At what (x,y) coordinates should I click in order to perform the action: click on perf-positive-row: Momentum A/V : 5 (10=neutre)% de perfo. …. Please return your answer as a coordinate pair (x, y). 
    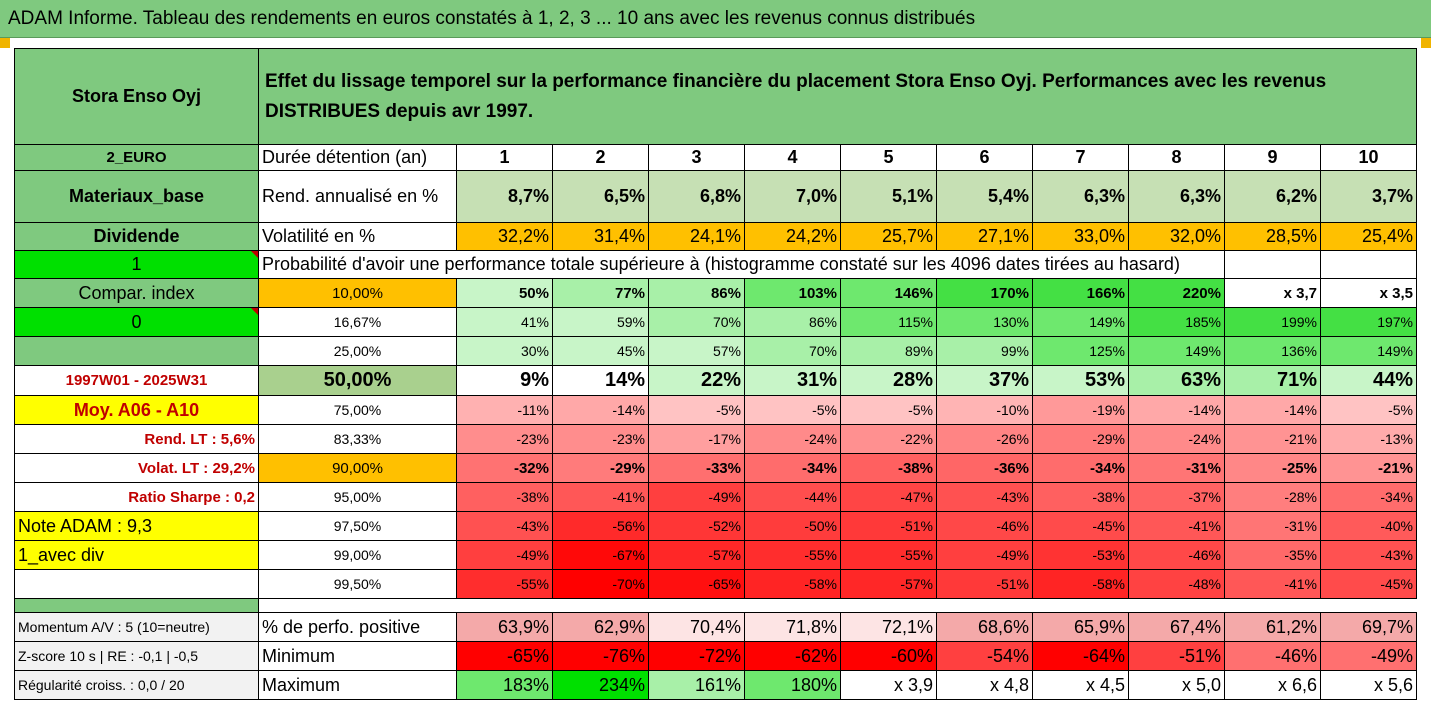
    Looking at the image, I should click on (715, 627).